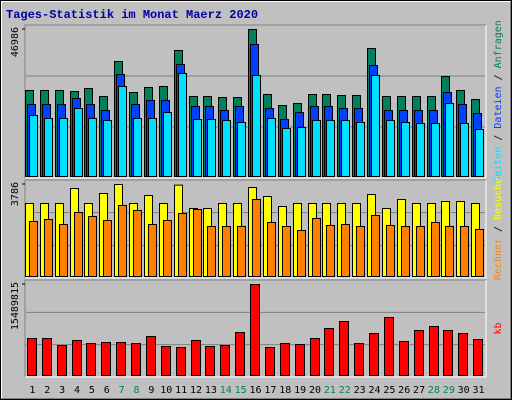  I want to click on x-tick-label: 11, so click(181, 390).